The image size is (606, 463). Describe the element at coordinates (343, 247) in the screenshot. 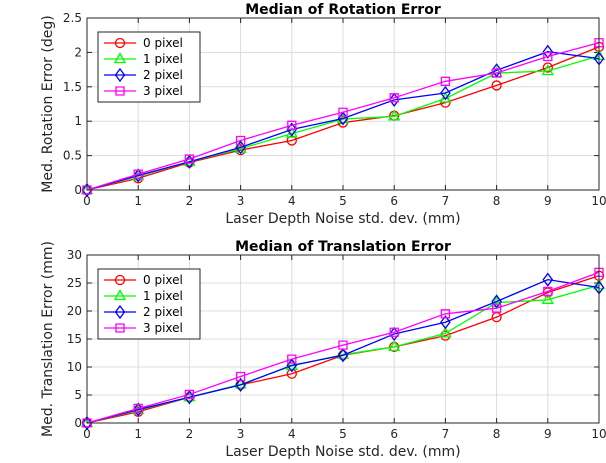

I see `chart-title: Median of Translation Error` at that location.